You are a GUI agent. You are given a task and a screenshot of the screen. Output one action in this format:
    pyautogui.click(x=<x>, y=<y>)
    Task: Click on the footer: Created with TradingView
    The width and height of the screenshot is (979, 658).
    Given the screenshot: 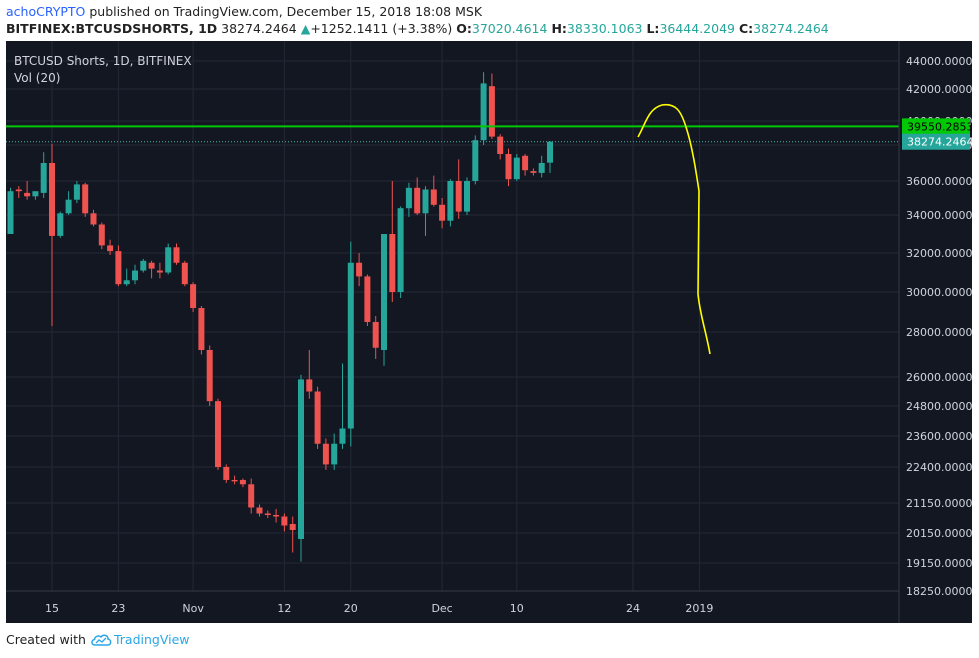 What is the action you would take?
    pyautogui.click(x=98, y=639)
    